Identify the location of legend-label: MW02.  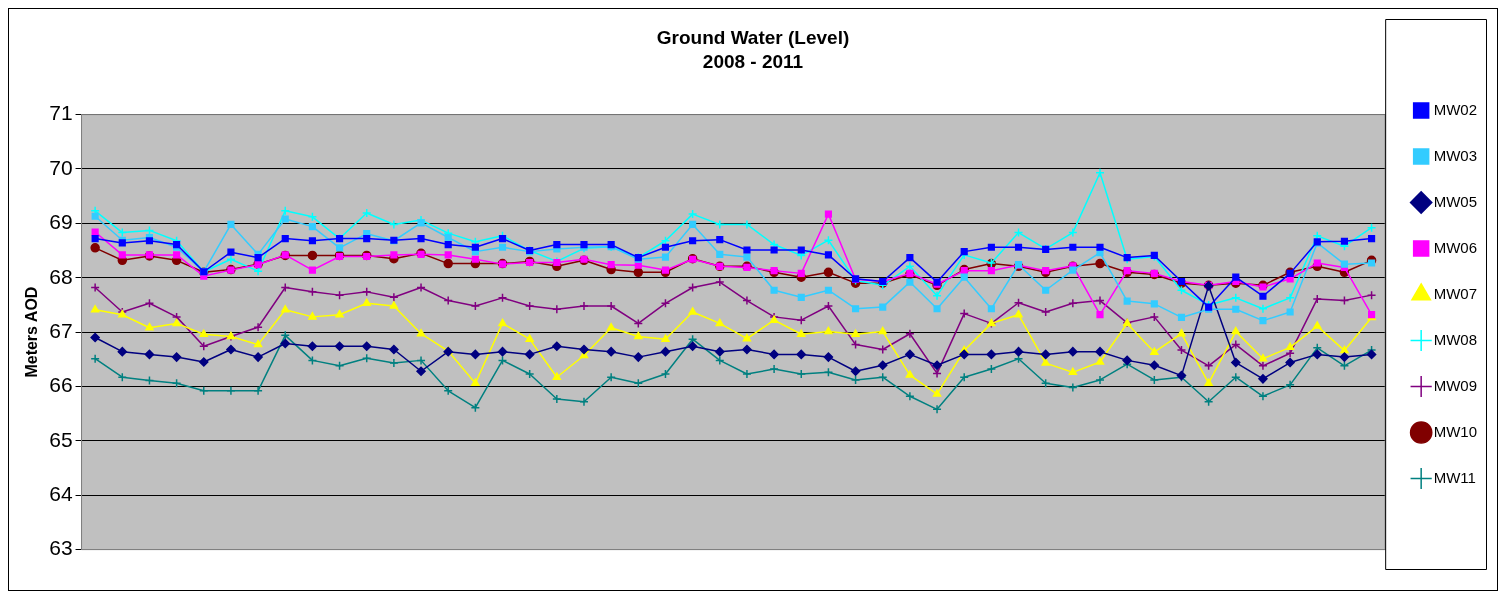
(1455, 109).